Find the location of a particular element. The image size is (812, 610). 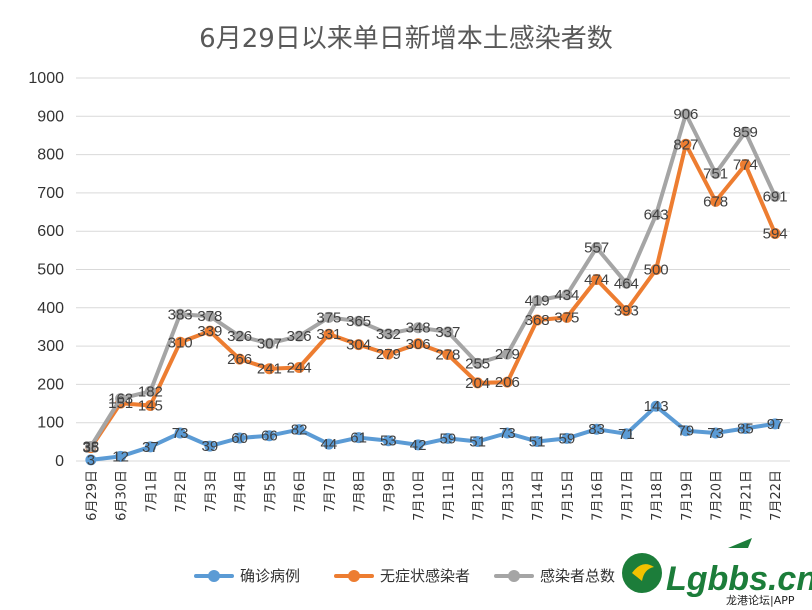

y-tick-label: 300 is located at coordinates (50, 346).